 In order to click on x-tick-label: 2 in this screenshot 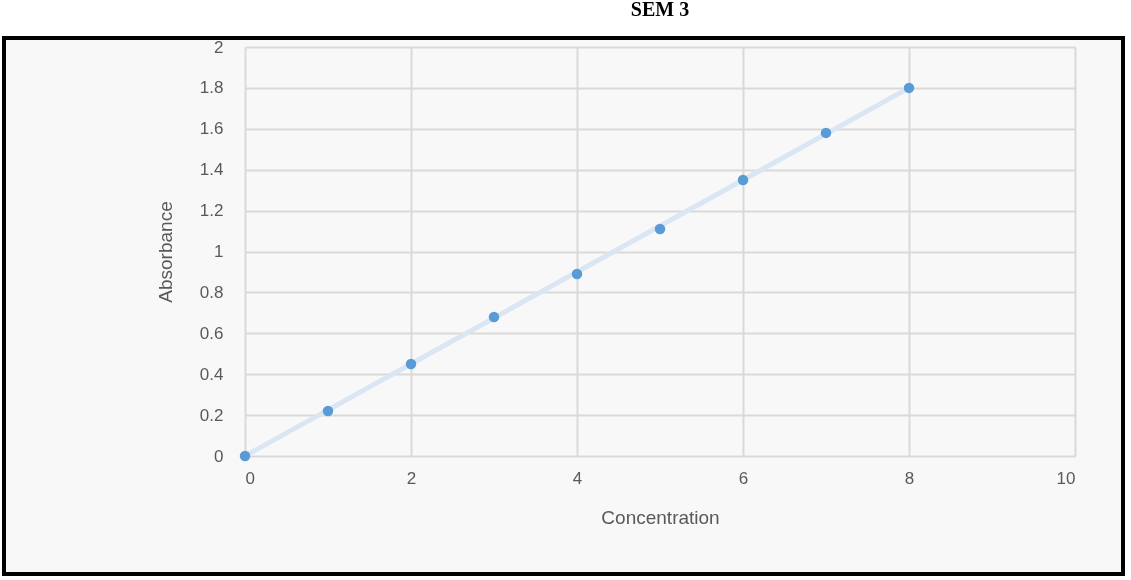, I will do `click(411, 478)`.